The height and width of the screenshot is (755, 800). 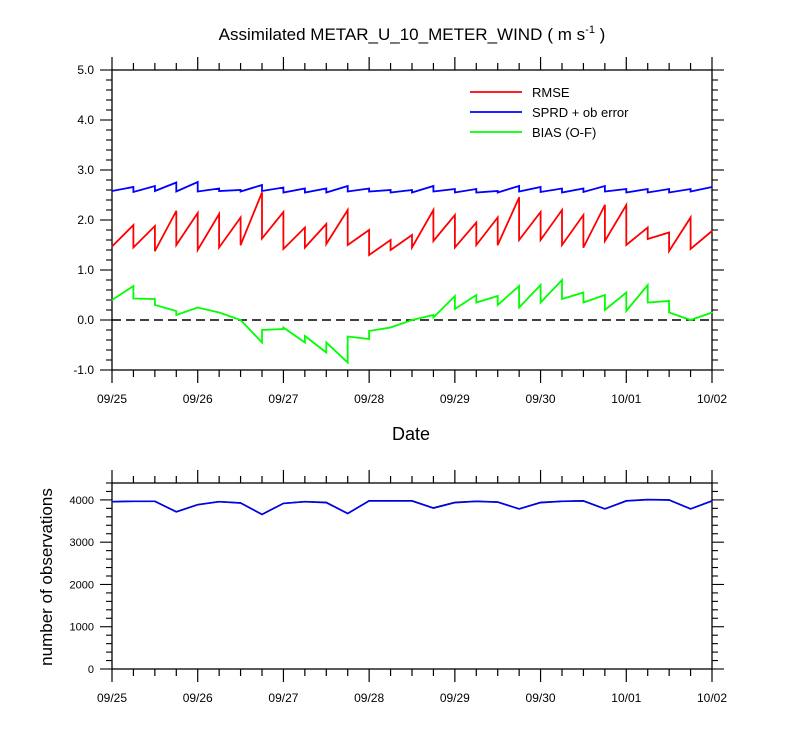 I want to click on legend-label: RMSE, so click(x=551, y=92).